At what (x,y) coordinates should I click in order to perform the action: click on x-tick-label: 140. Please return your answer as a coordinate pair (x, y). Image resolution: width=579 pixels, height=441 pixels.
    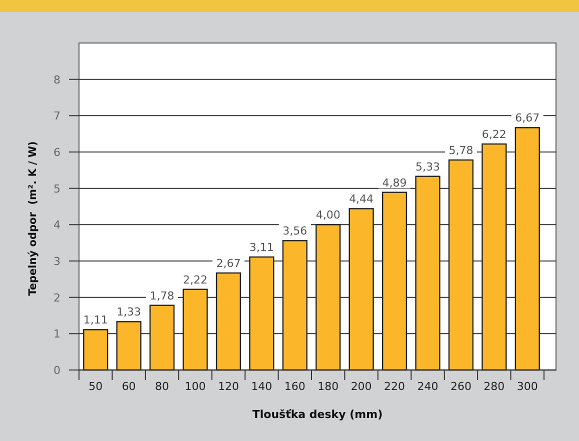
    Looking at the image, I should click on (261, 386).